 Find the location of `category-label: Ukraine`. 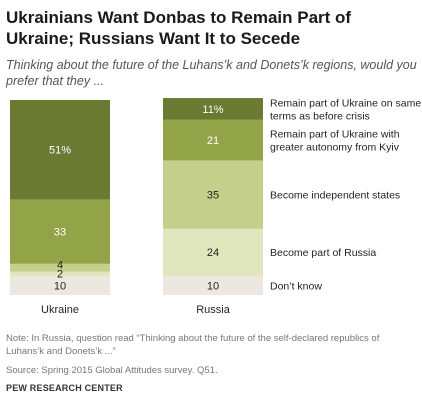

category-label: Ukraine is located at coordinates (60, 310).